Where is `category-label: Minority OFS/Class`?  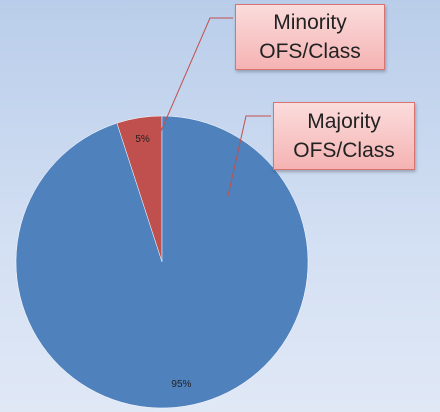 category-label: Minority OFS/Class is located at coordinates (310, 37).